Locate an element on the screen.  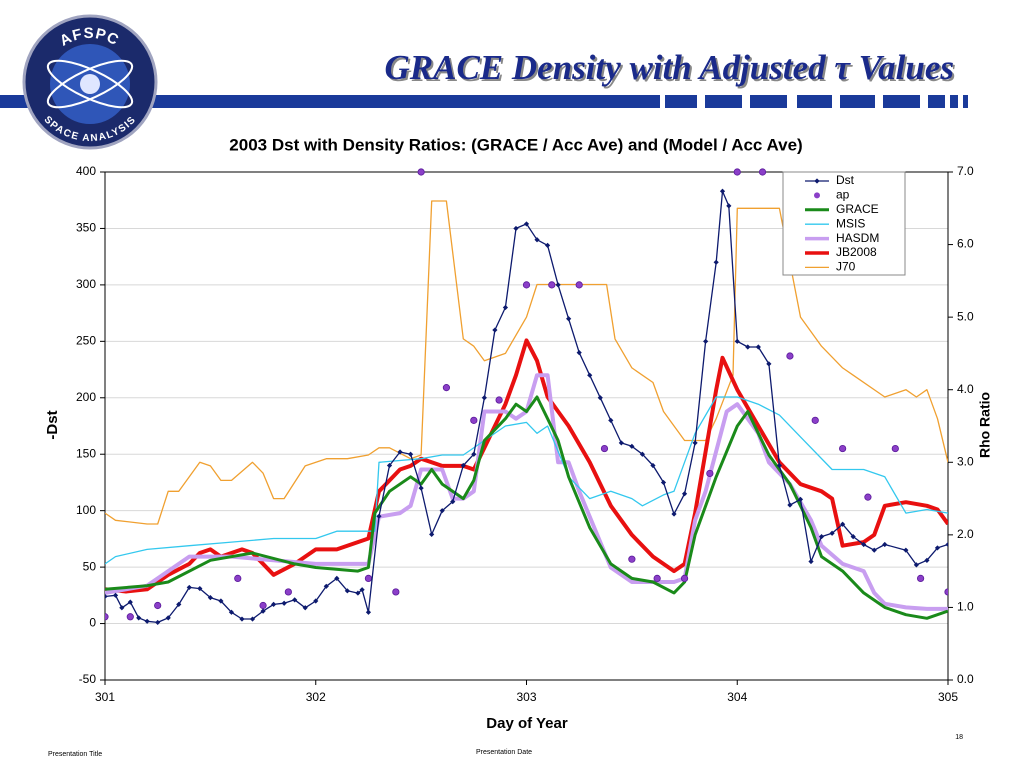
page-number: 18 is located at coordinates (959, 737).